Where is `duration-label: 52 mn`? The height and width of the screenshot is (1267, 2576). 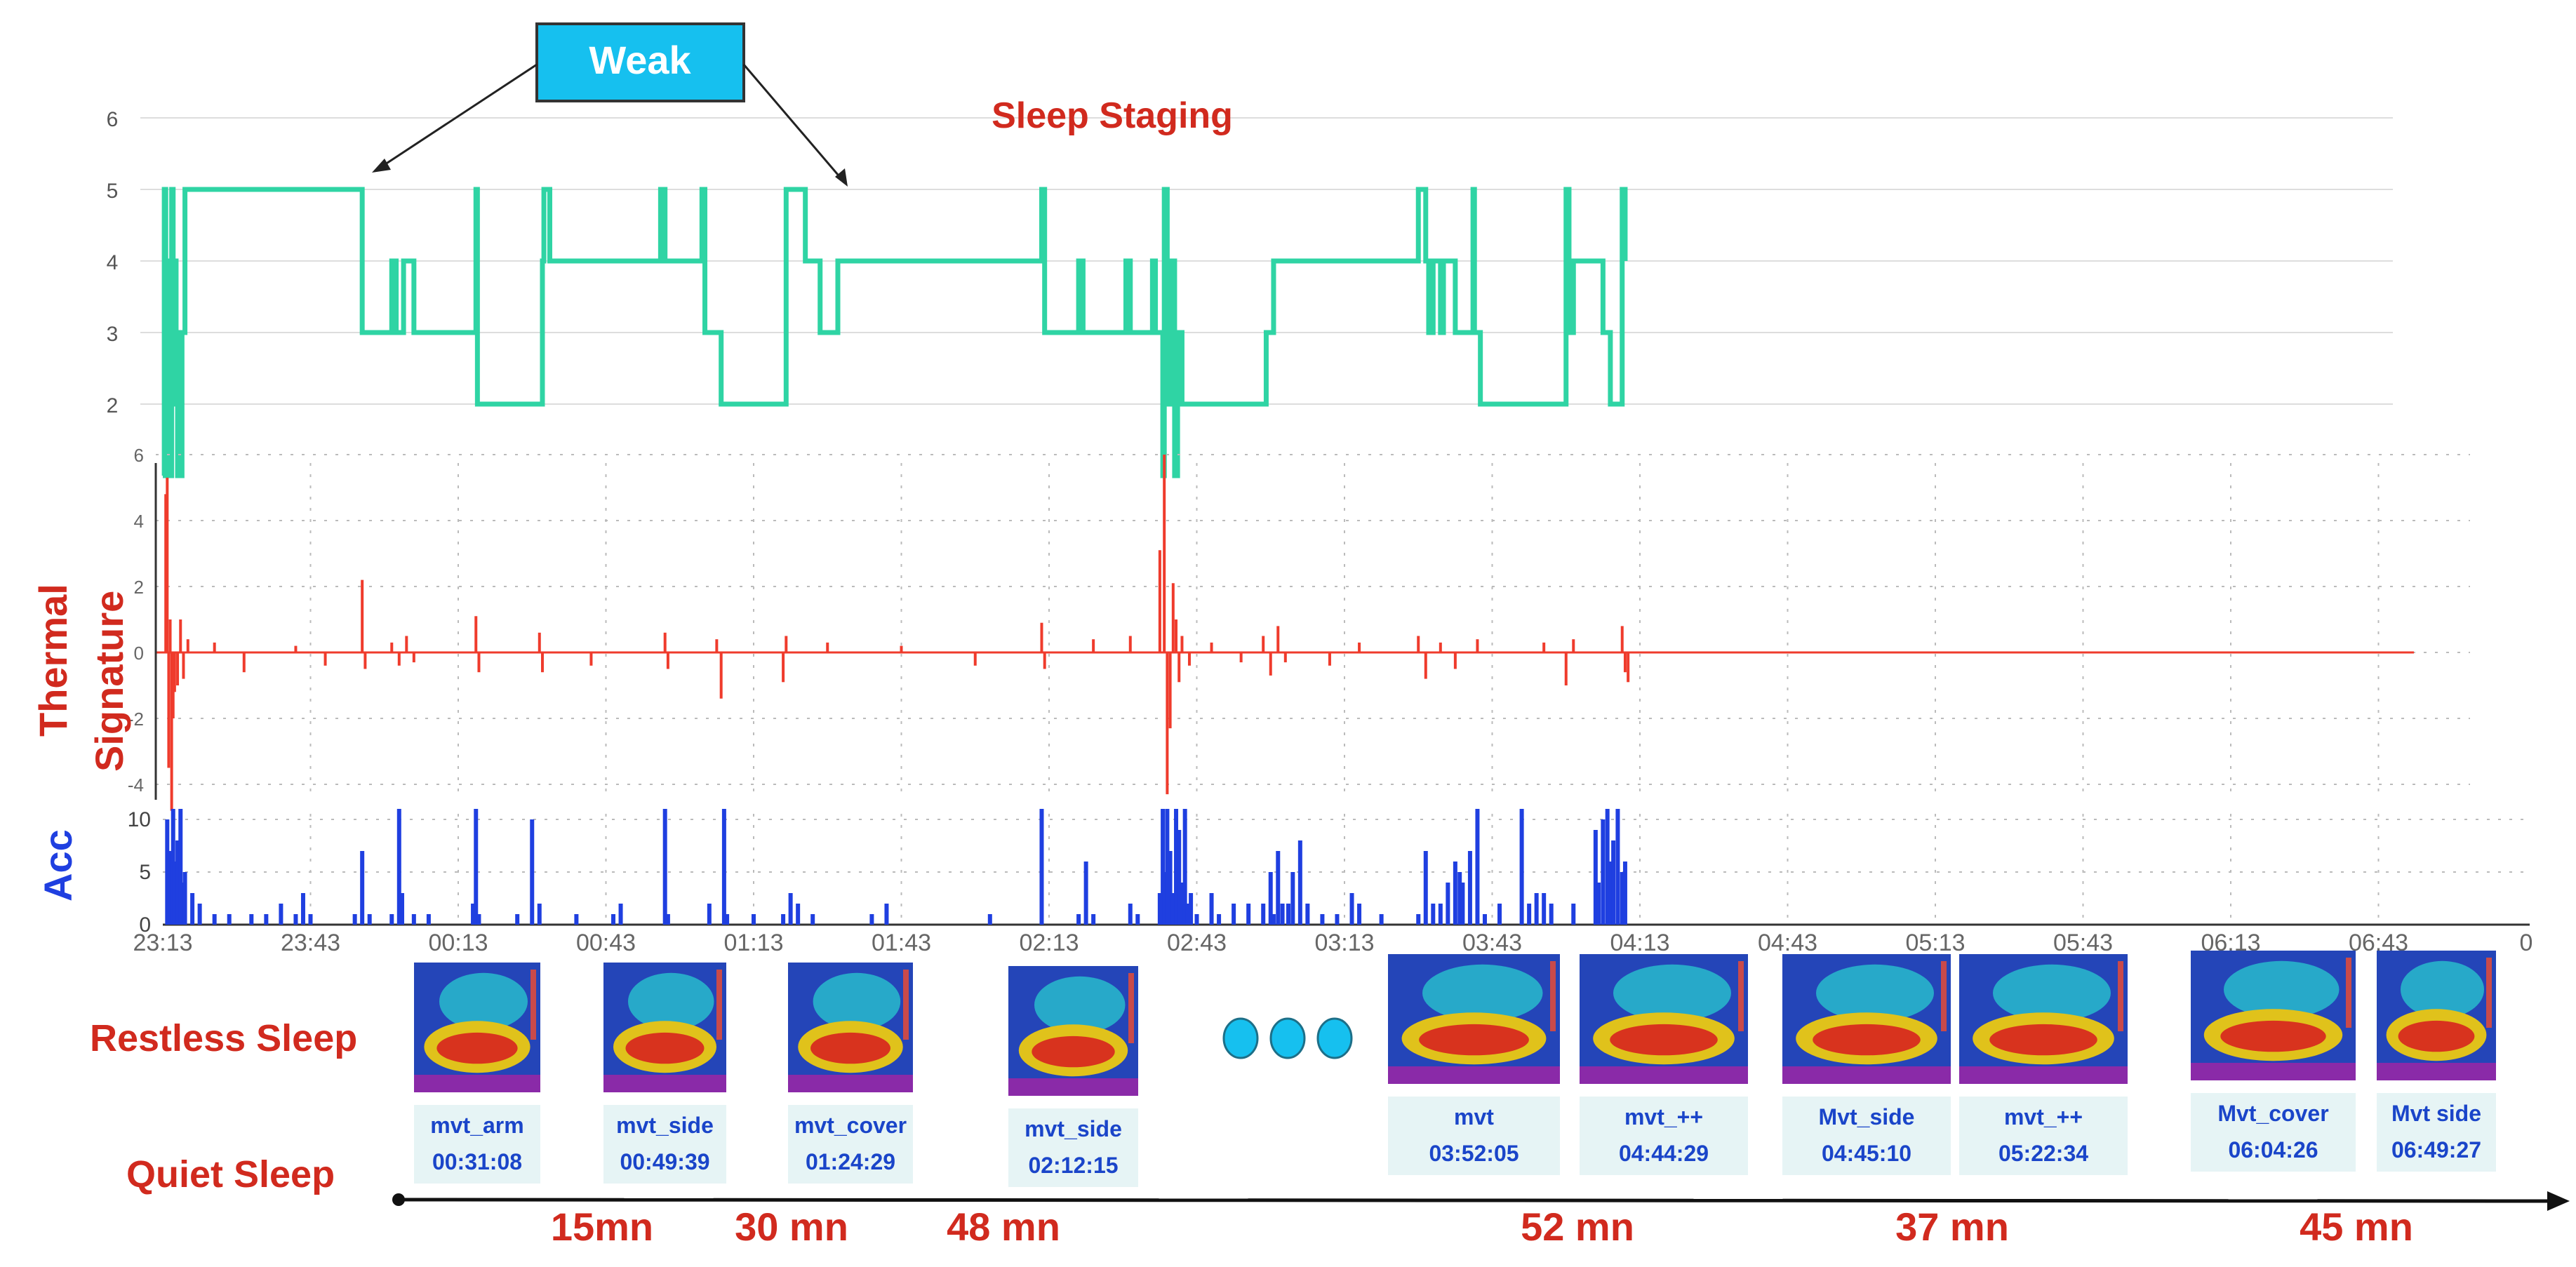 duration-label: 52 mn is located at coordinates (1577, 1227).